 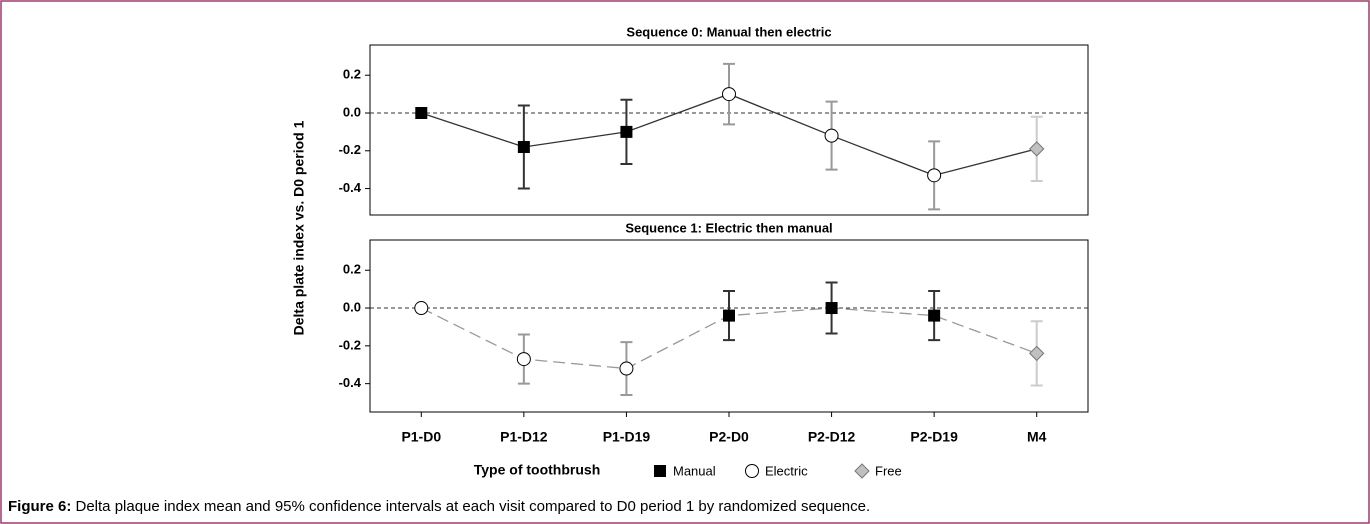 I want to click on x-tick-label: P1-D12, so click(x=524, y=437).